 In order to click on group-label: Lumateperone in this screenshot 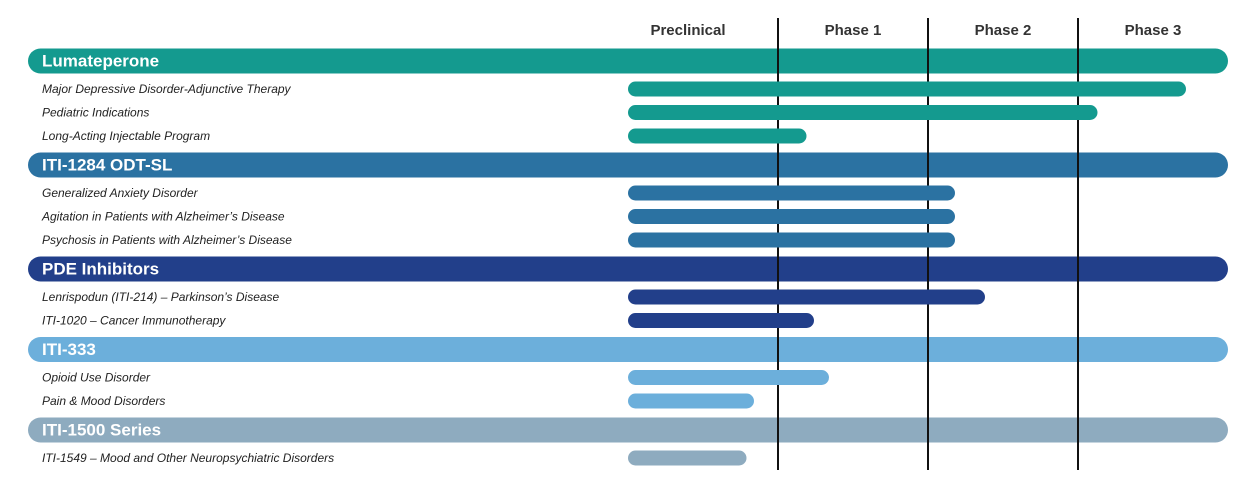, I will do `click(100, 60)`.